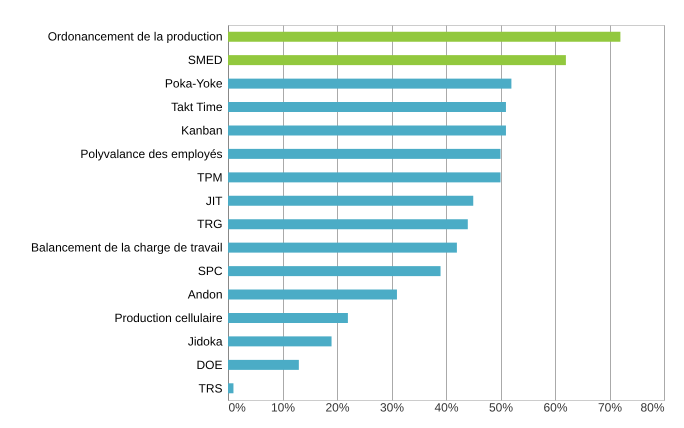  I want to click on y-tick-label: Production cellulaire, so click(168, 317).